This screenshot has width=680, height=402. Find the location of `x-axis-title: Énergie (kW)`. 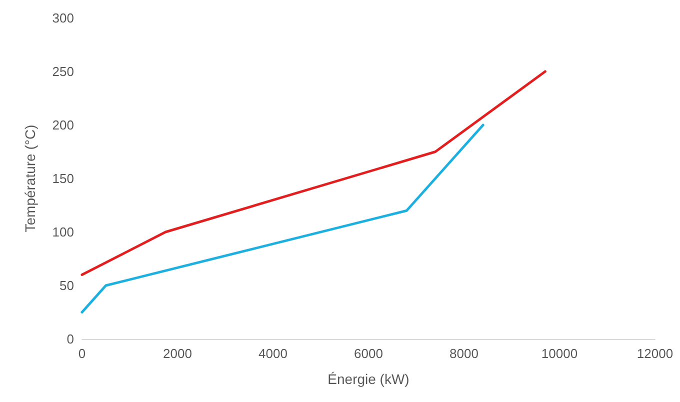

x-axis-title: Énergie (kW) is located at coordinates (369, 379).